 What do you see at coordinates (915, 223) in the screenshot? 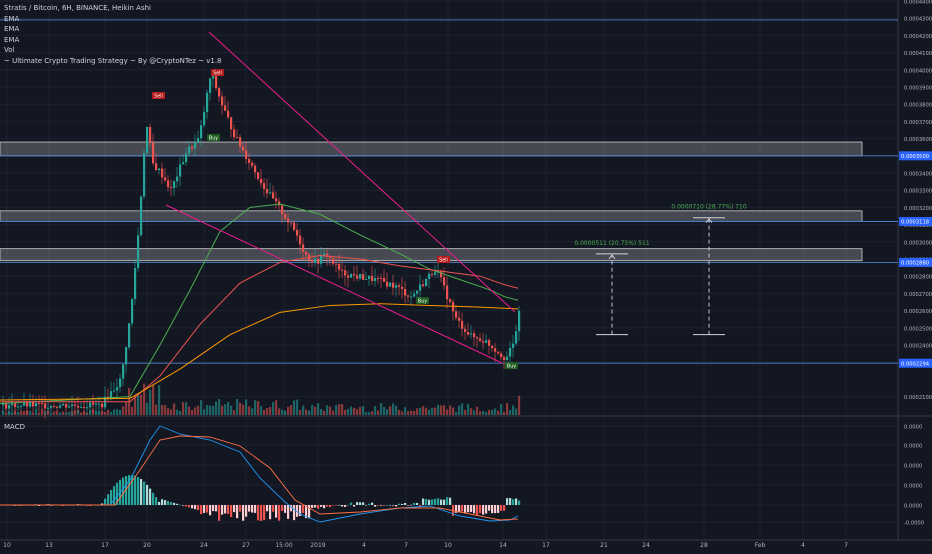
I see `level-price-label: 0.0003118` at bounding box center [915, 223].